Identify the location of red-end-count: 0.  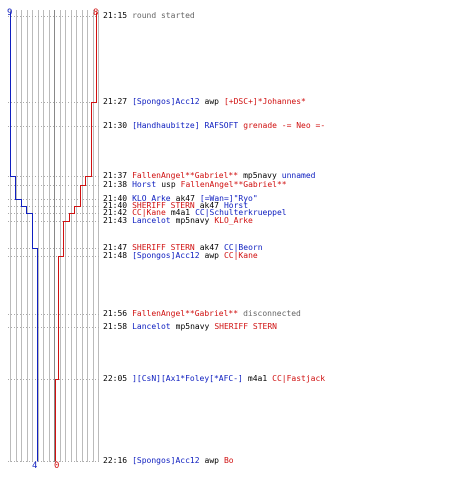
(56, 466).